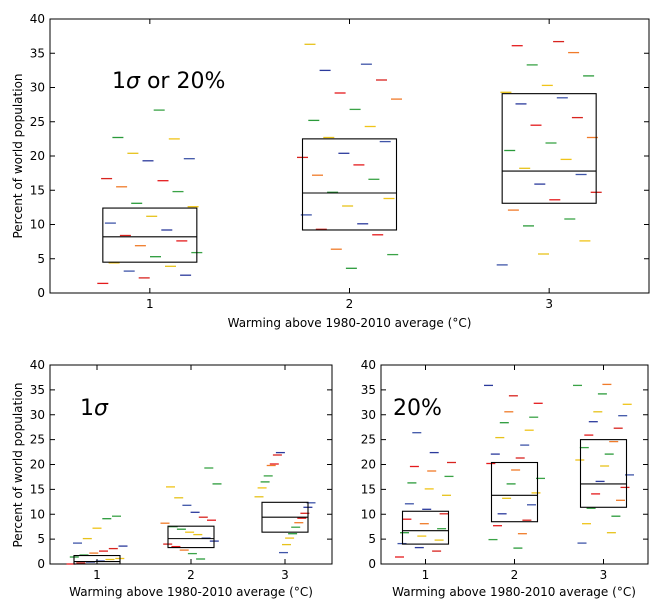  I want to click on axes-frame, so click(514, 464).